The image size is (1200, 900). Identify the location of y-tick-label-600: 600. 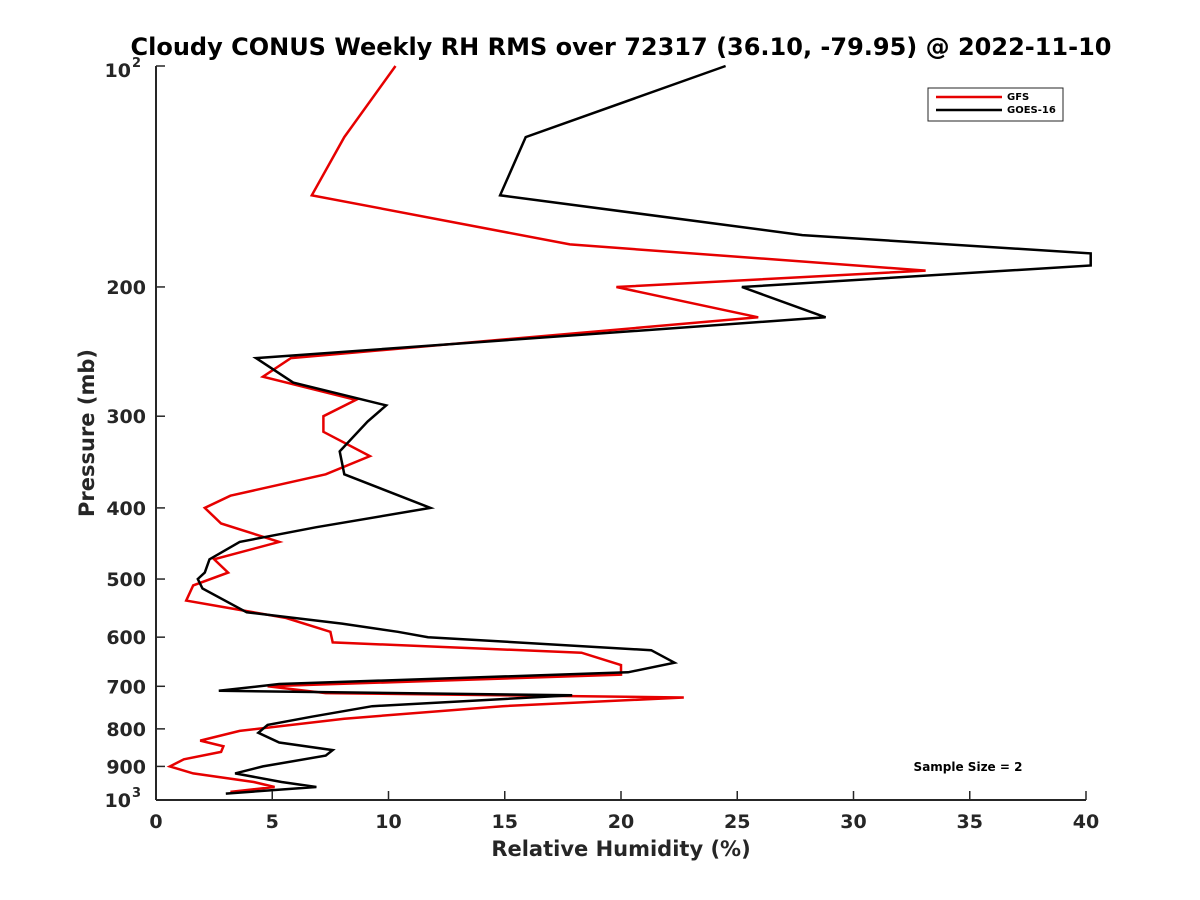
(126, 638).